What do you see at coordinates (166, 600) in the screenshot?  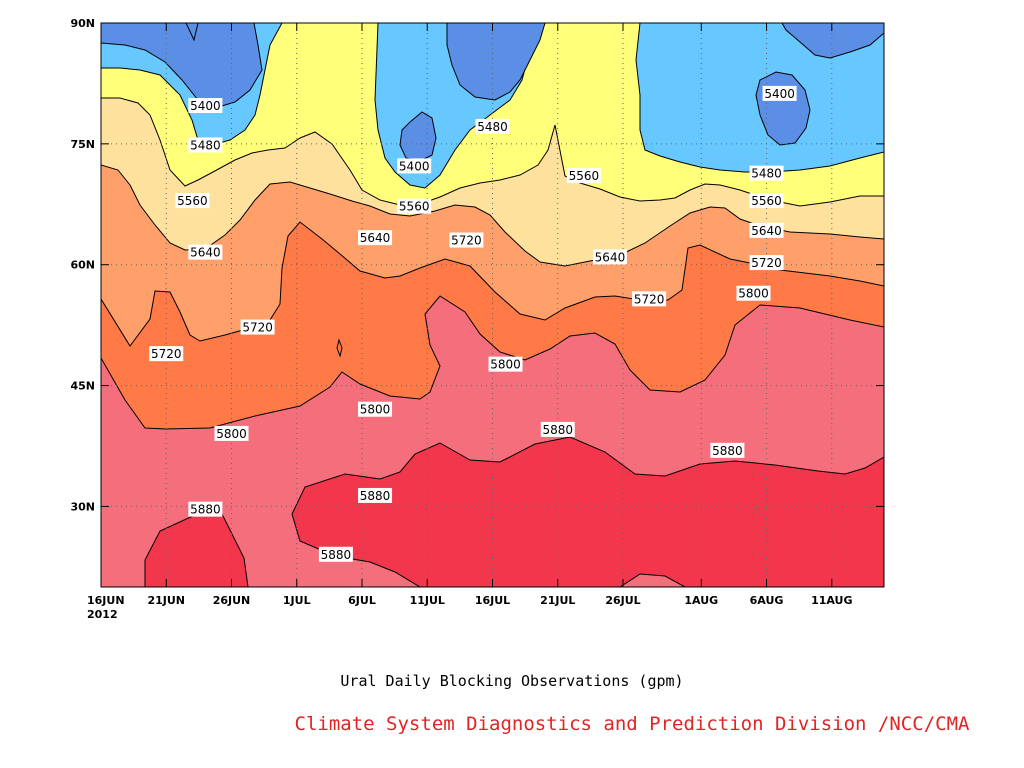 I see `x-tick-label: 21JUN` at bounding box center [166, 600].